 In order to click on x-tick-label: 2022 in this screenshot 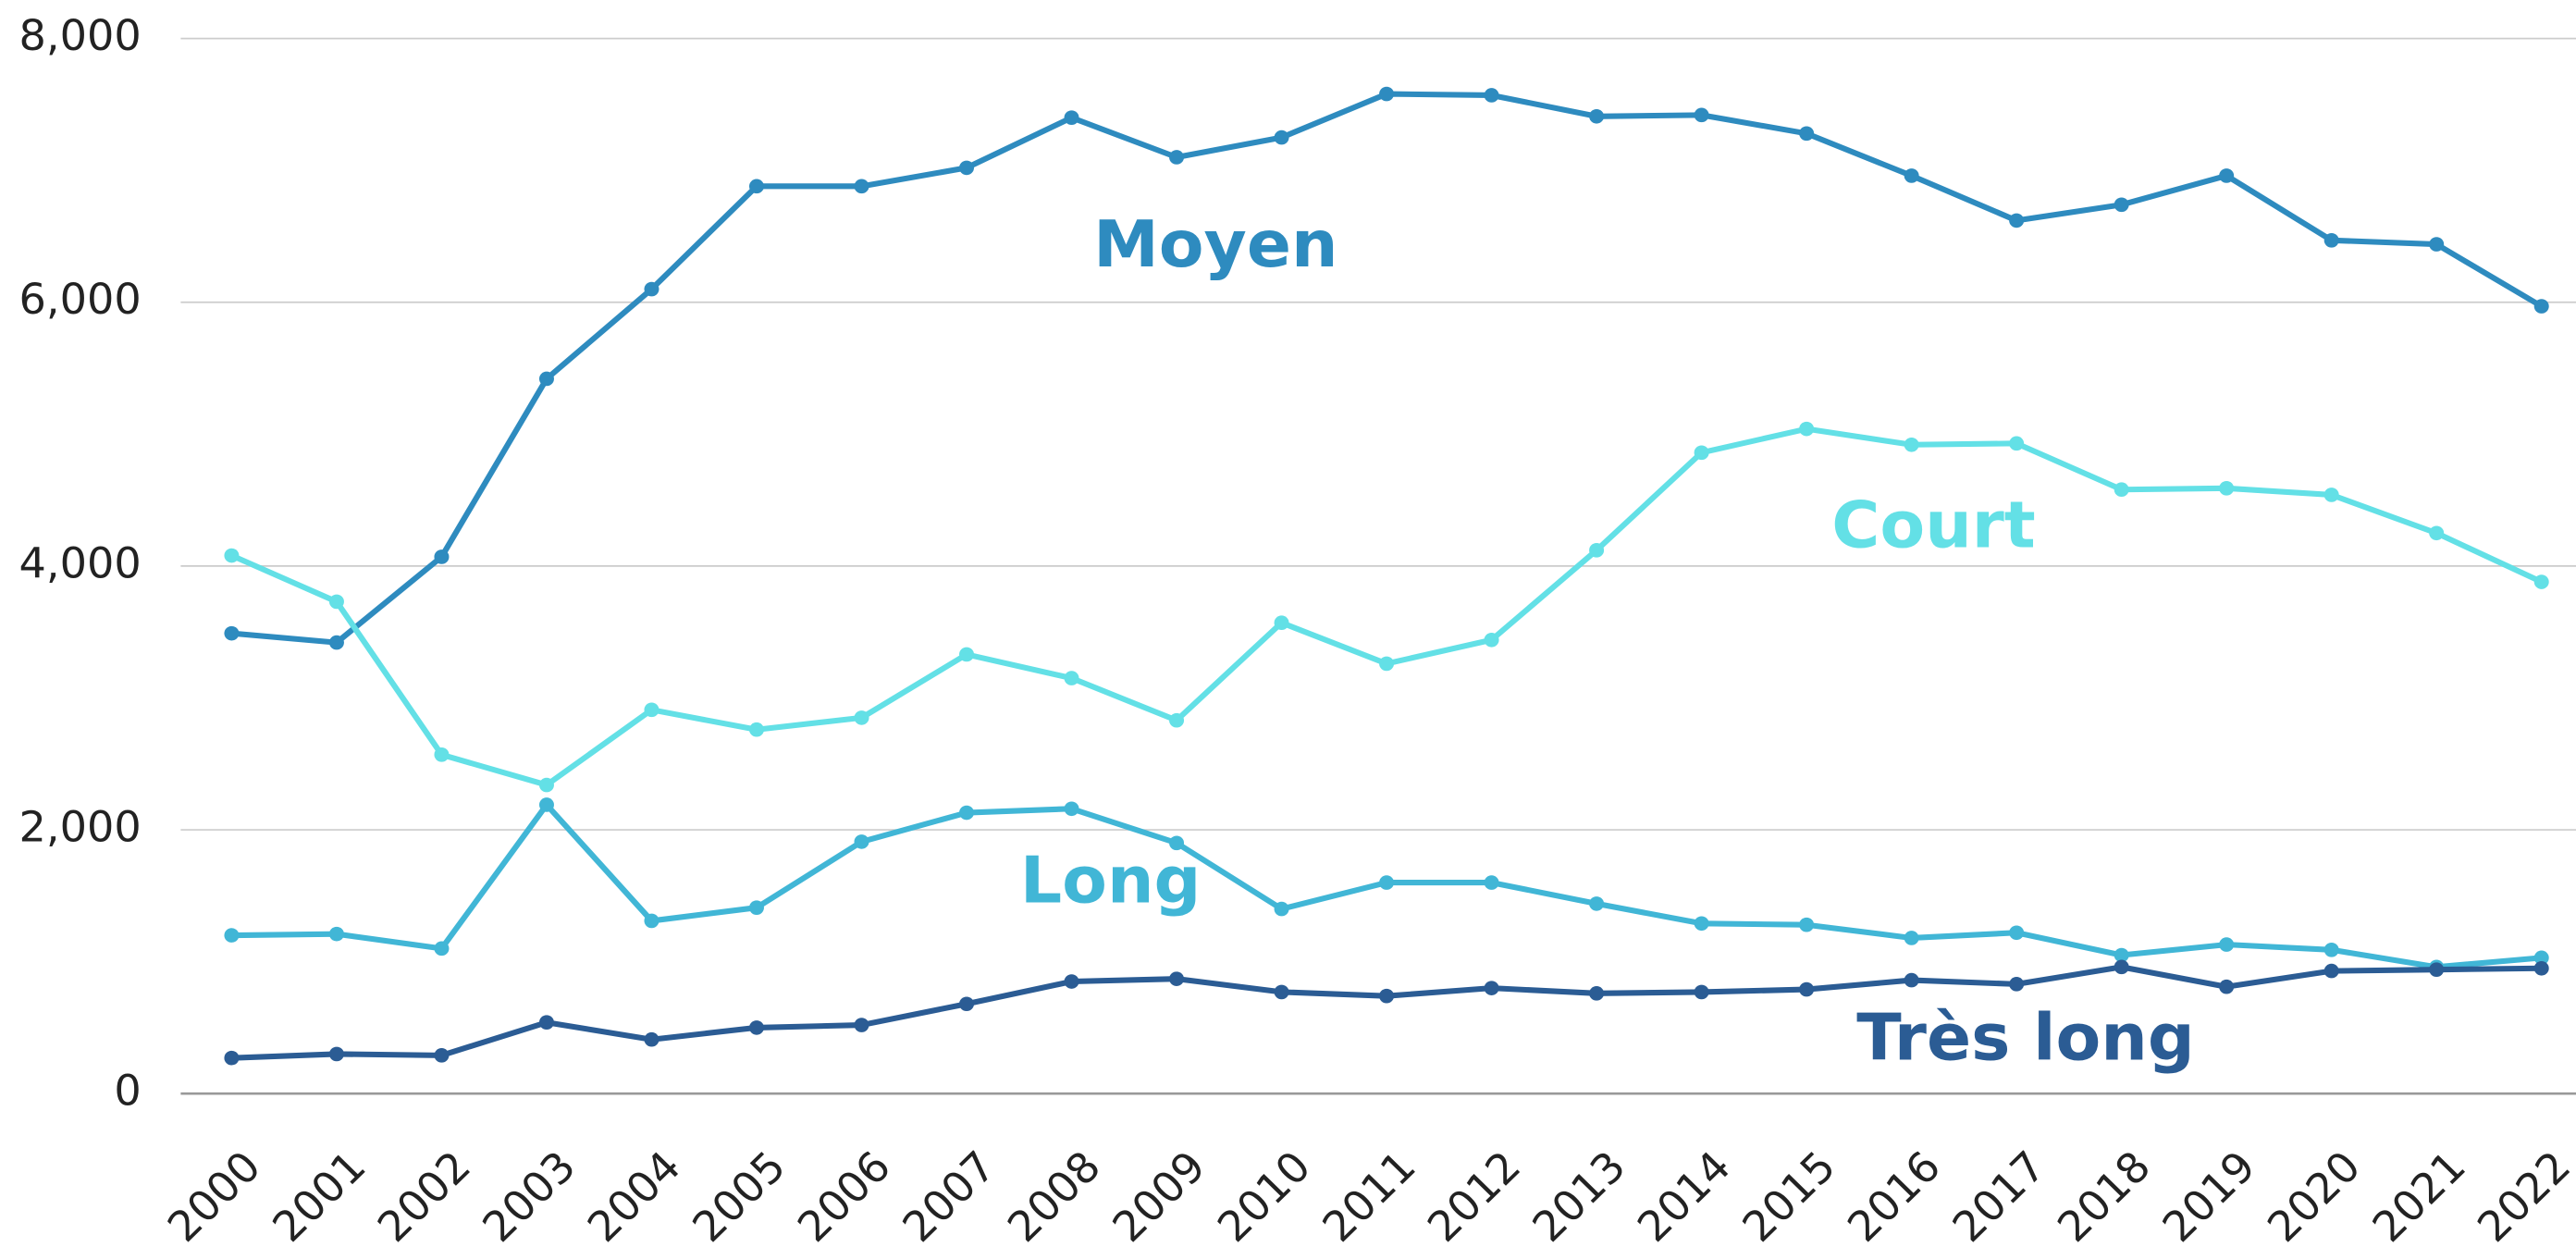, I will do `click(2522, 1196)`.